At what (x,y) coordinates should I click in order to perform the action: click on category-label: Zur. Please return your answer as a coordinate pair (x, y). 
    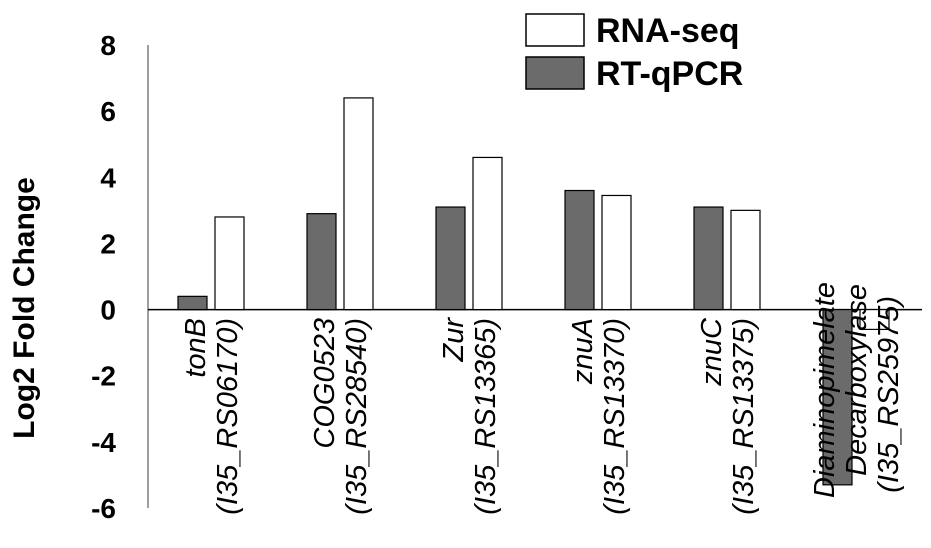
    Looking at the image, I should click on (454, 340).